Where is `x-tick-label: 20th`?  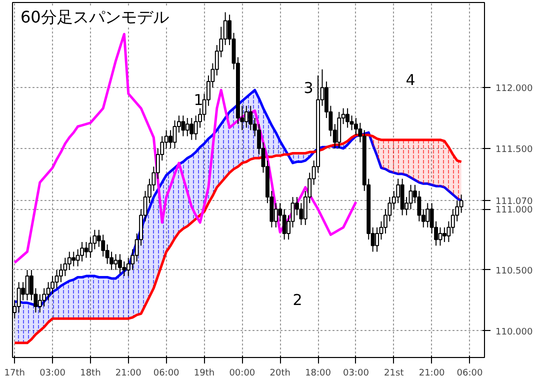 x-tick-label: 20th is located at coordinates (280, 373).